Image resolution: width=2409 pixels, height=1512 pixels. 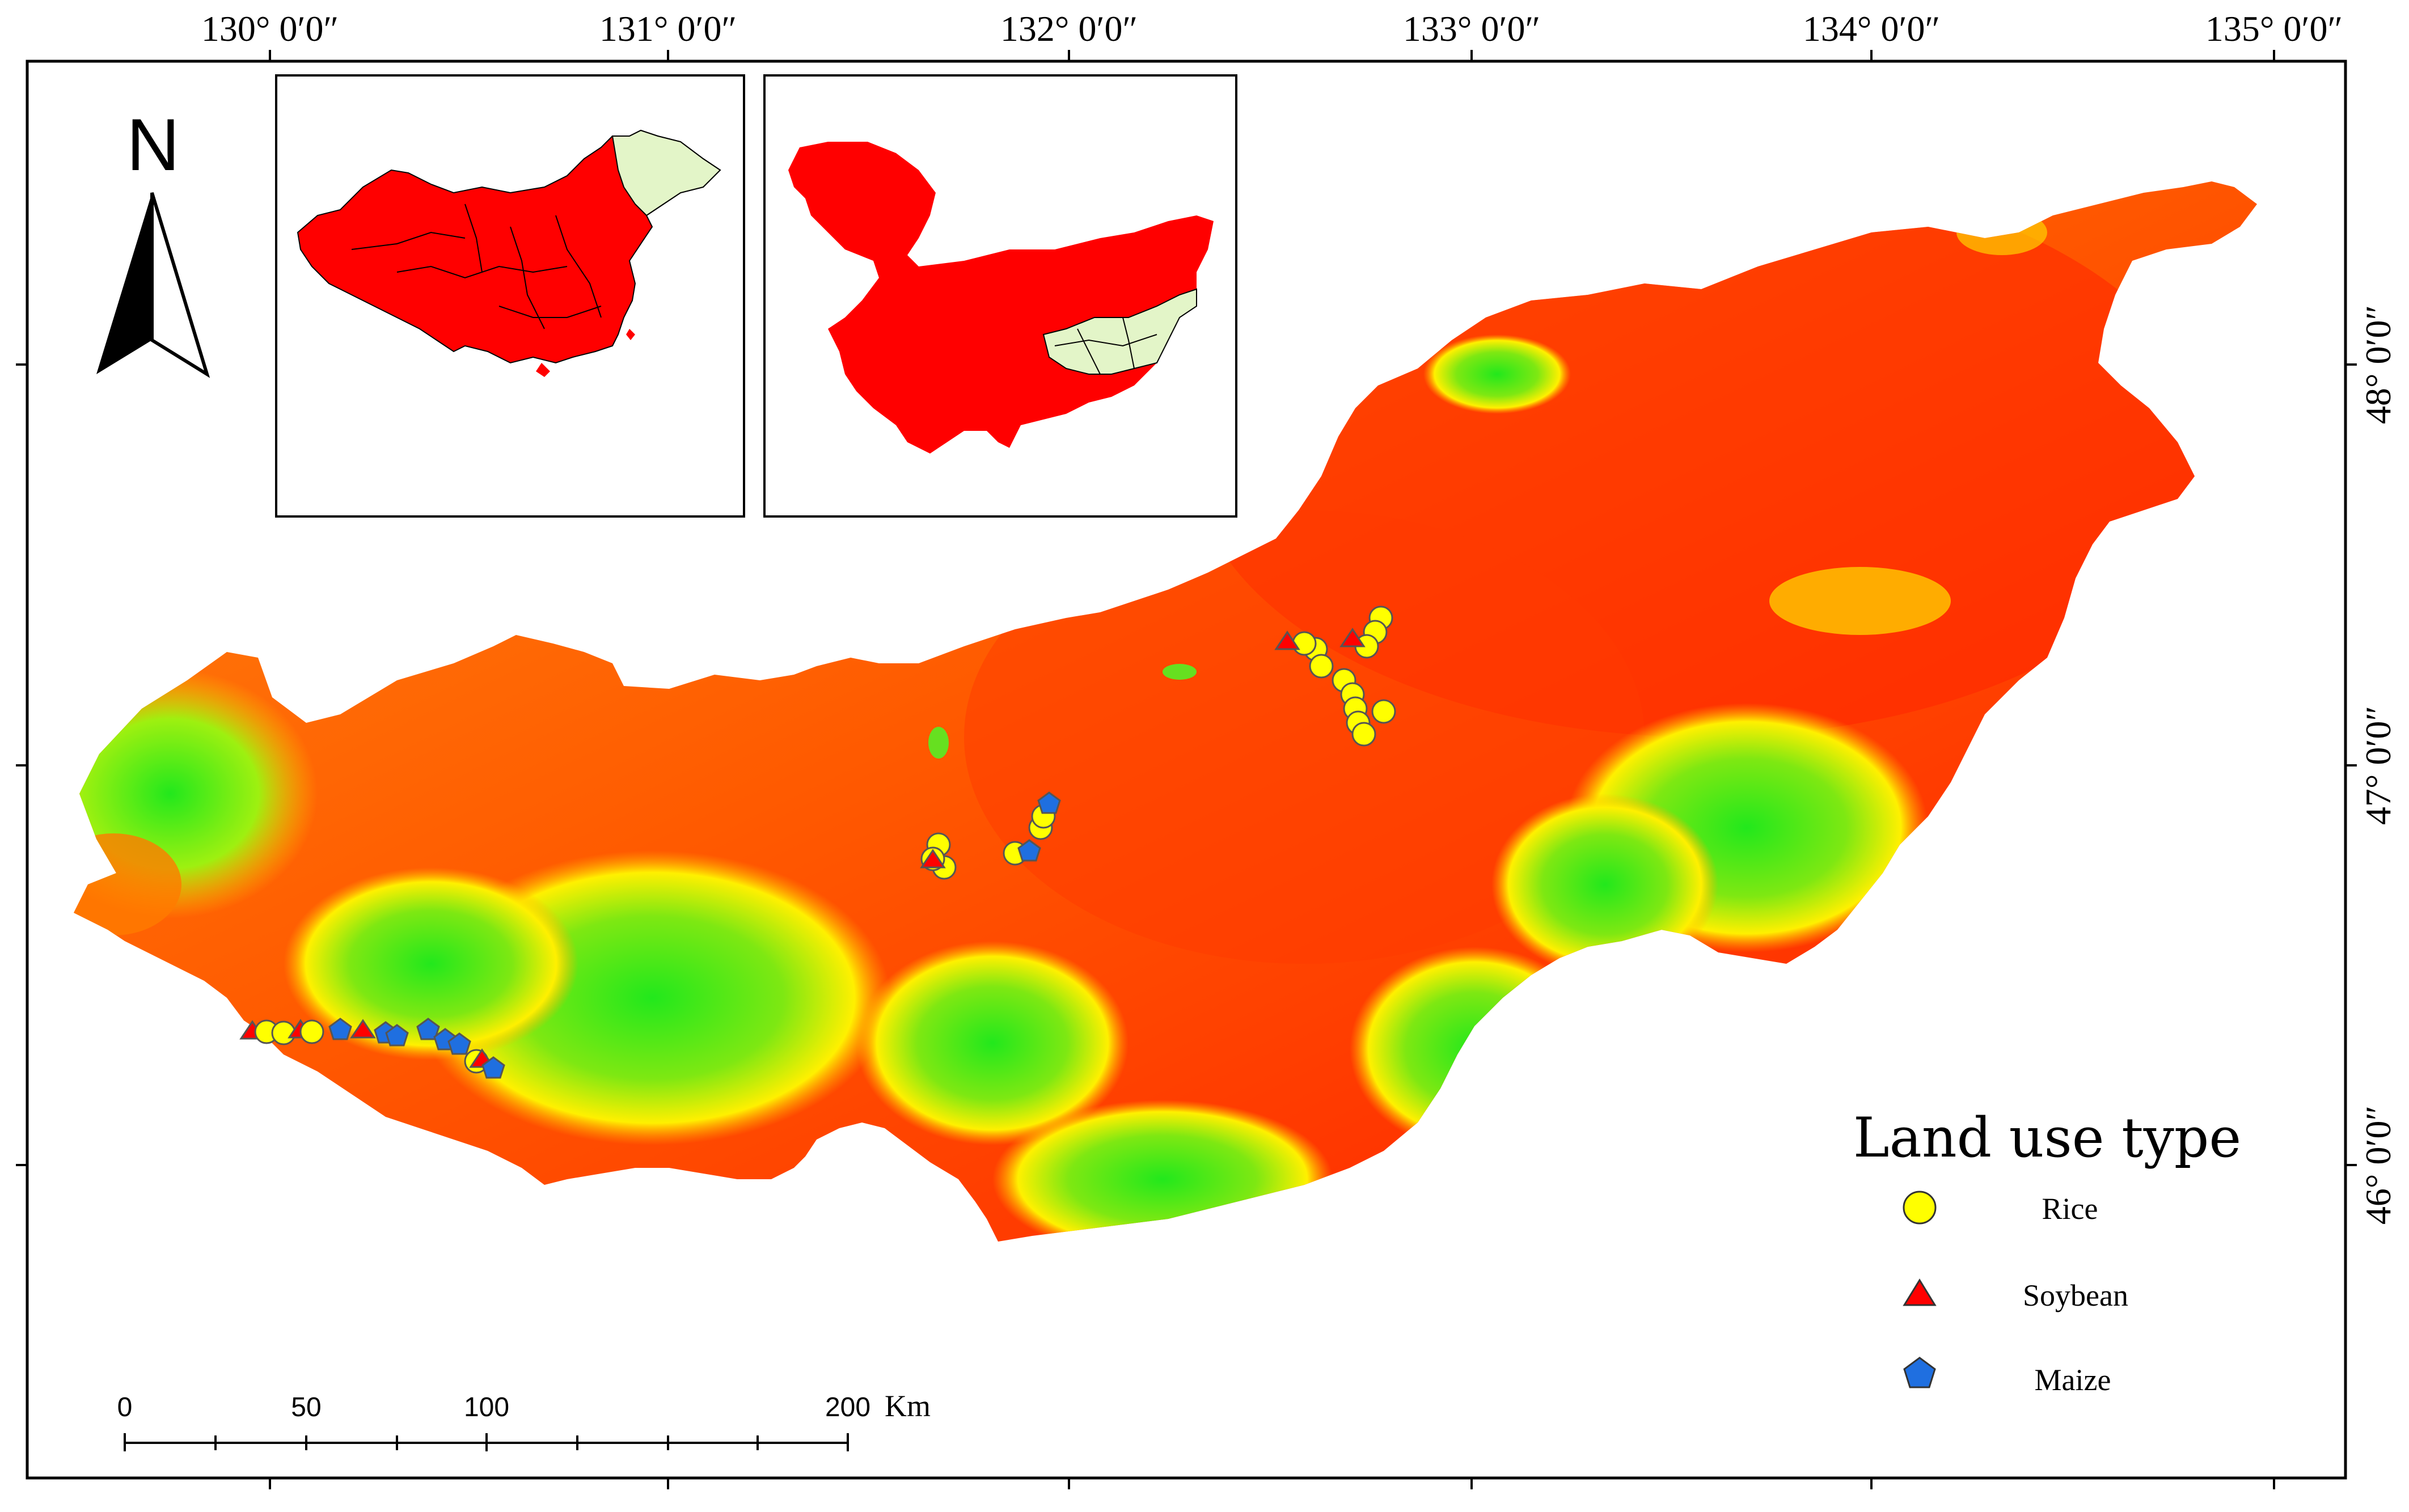 I want to click on scale-tick-50: 50, so click(x=306, y=1407).